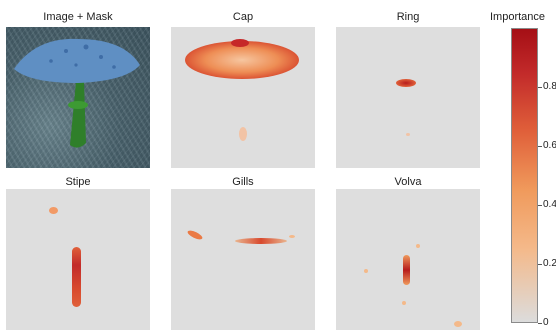  Describe the element at coordinates (518, 17) in the screenshot. I see `colorbar-title: Importance` at that location.